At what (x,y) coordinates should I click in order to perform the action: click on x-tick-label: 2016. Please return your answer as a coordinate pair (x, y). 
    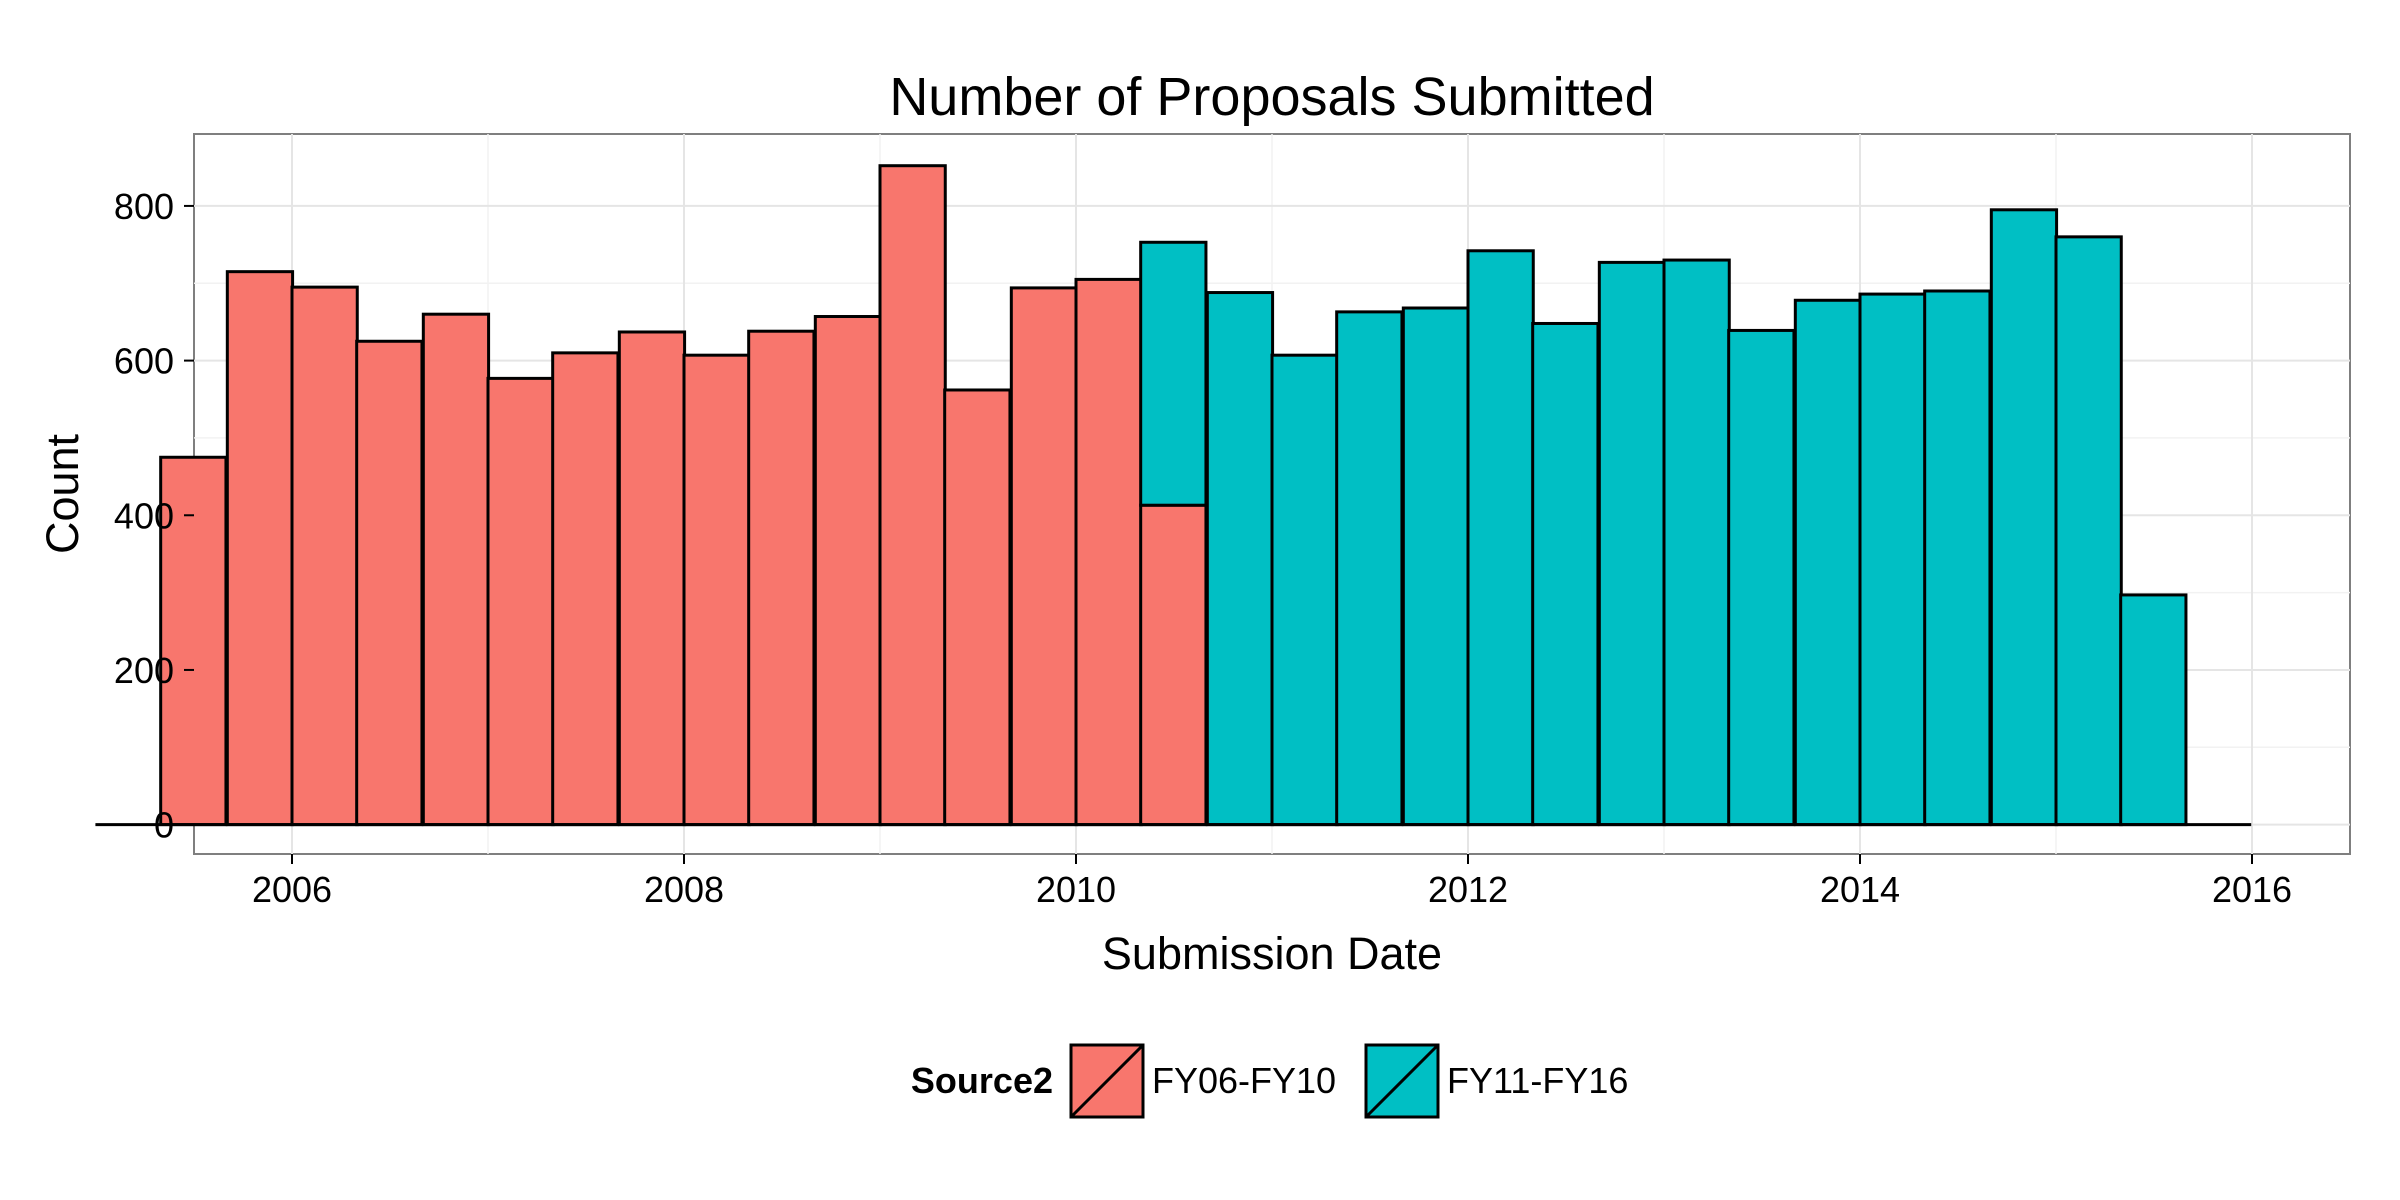
    Looking at the image, I should click on (2252, 889).